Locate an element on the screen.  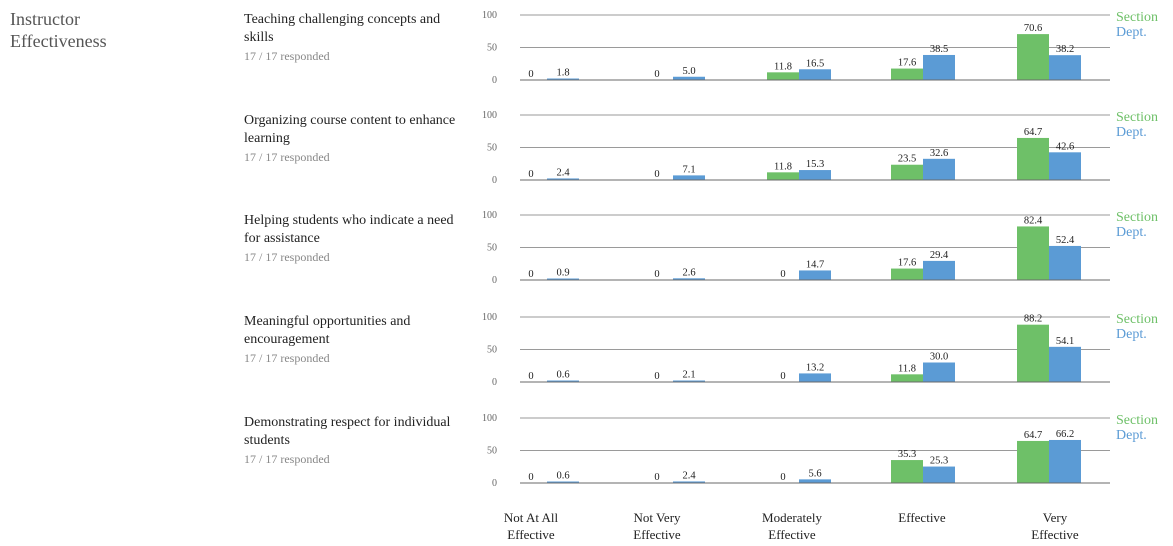
section-value-label: 35.3 is located at coordinates (907, 454).